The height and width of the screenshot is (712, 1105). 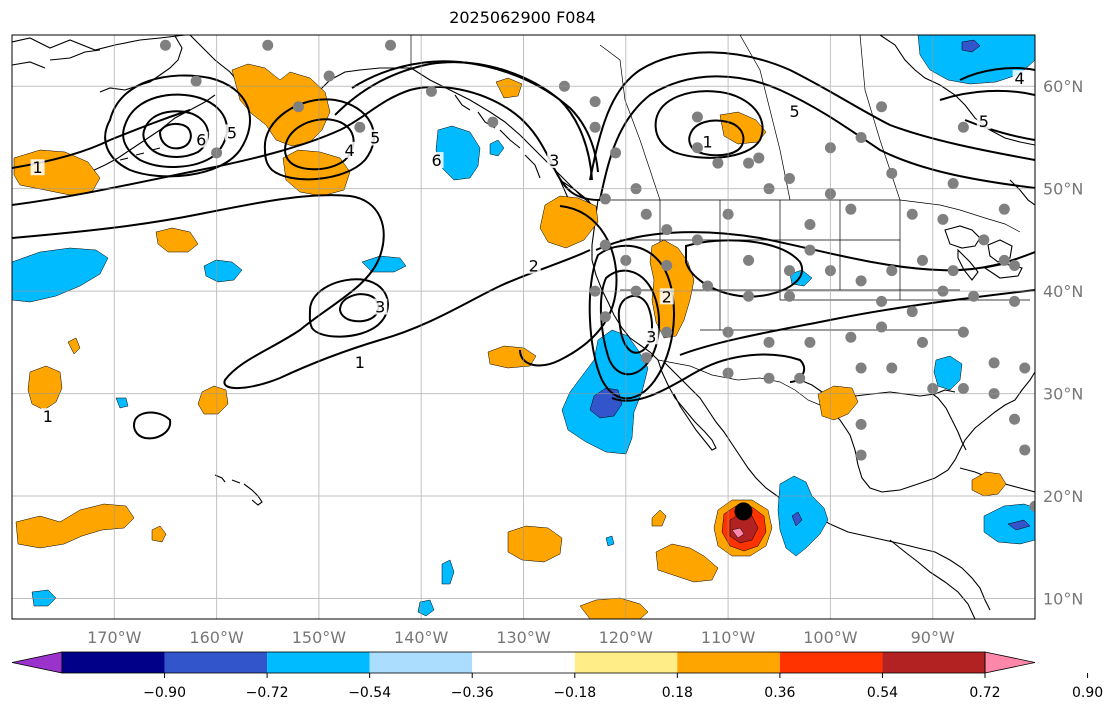 I want to click on lon-tick-label: 170°W, so click(x=114, y=637).